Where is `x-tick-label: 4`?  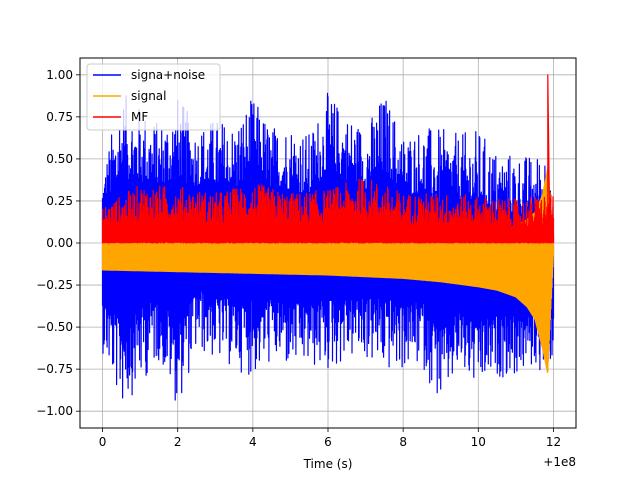
x-tick-label: 4 is located at coordinates (253, 442).